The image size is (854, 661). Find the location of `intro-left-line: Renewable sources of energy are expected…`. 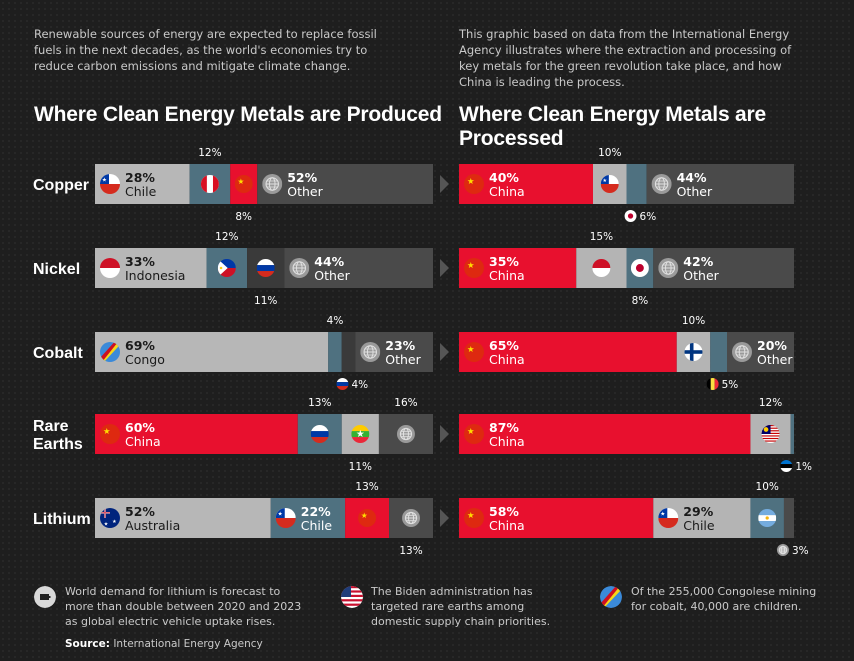

intro-left-line: Renewable sources of energy are expected… is located at coordinates (205, 34).